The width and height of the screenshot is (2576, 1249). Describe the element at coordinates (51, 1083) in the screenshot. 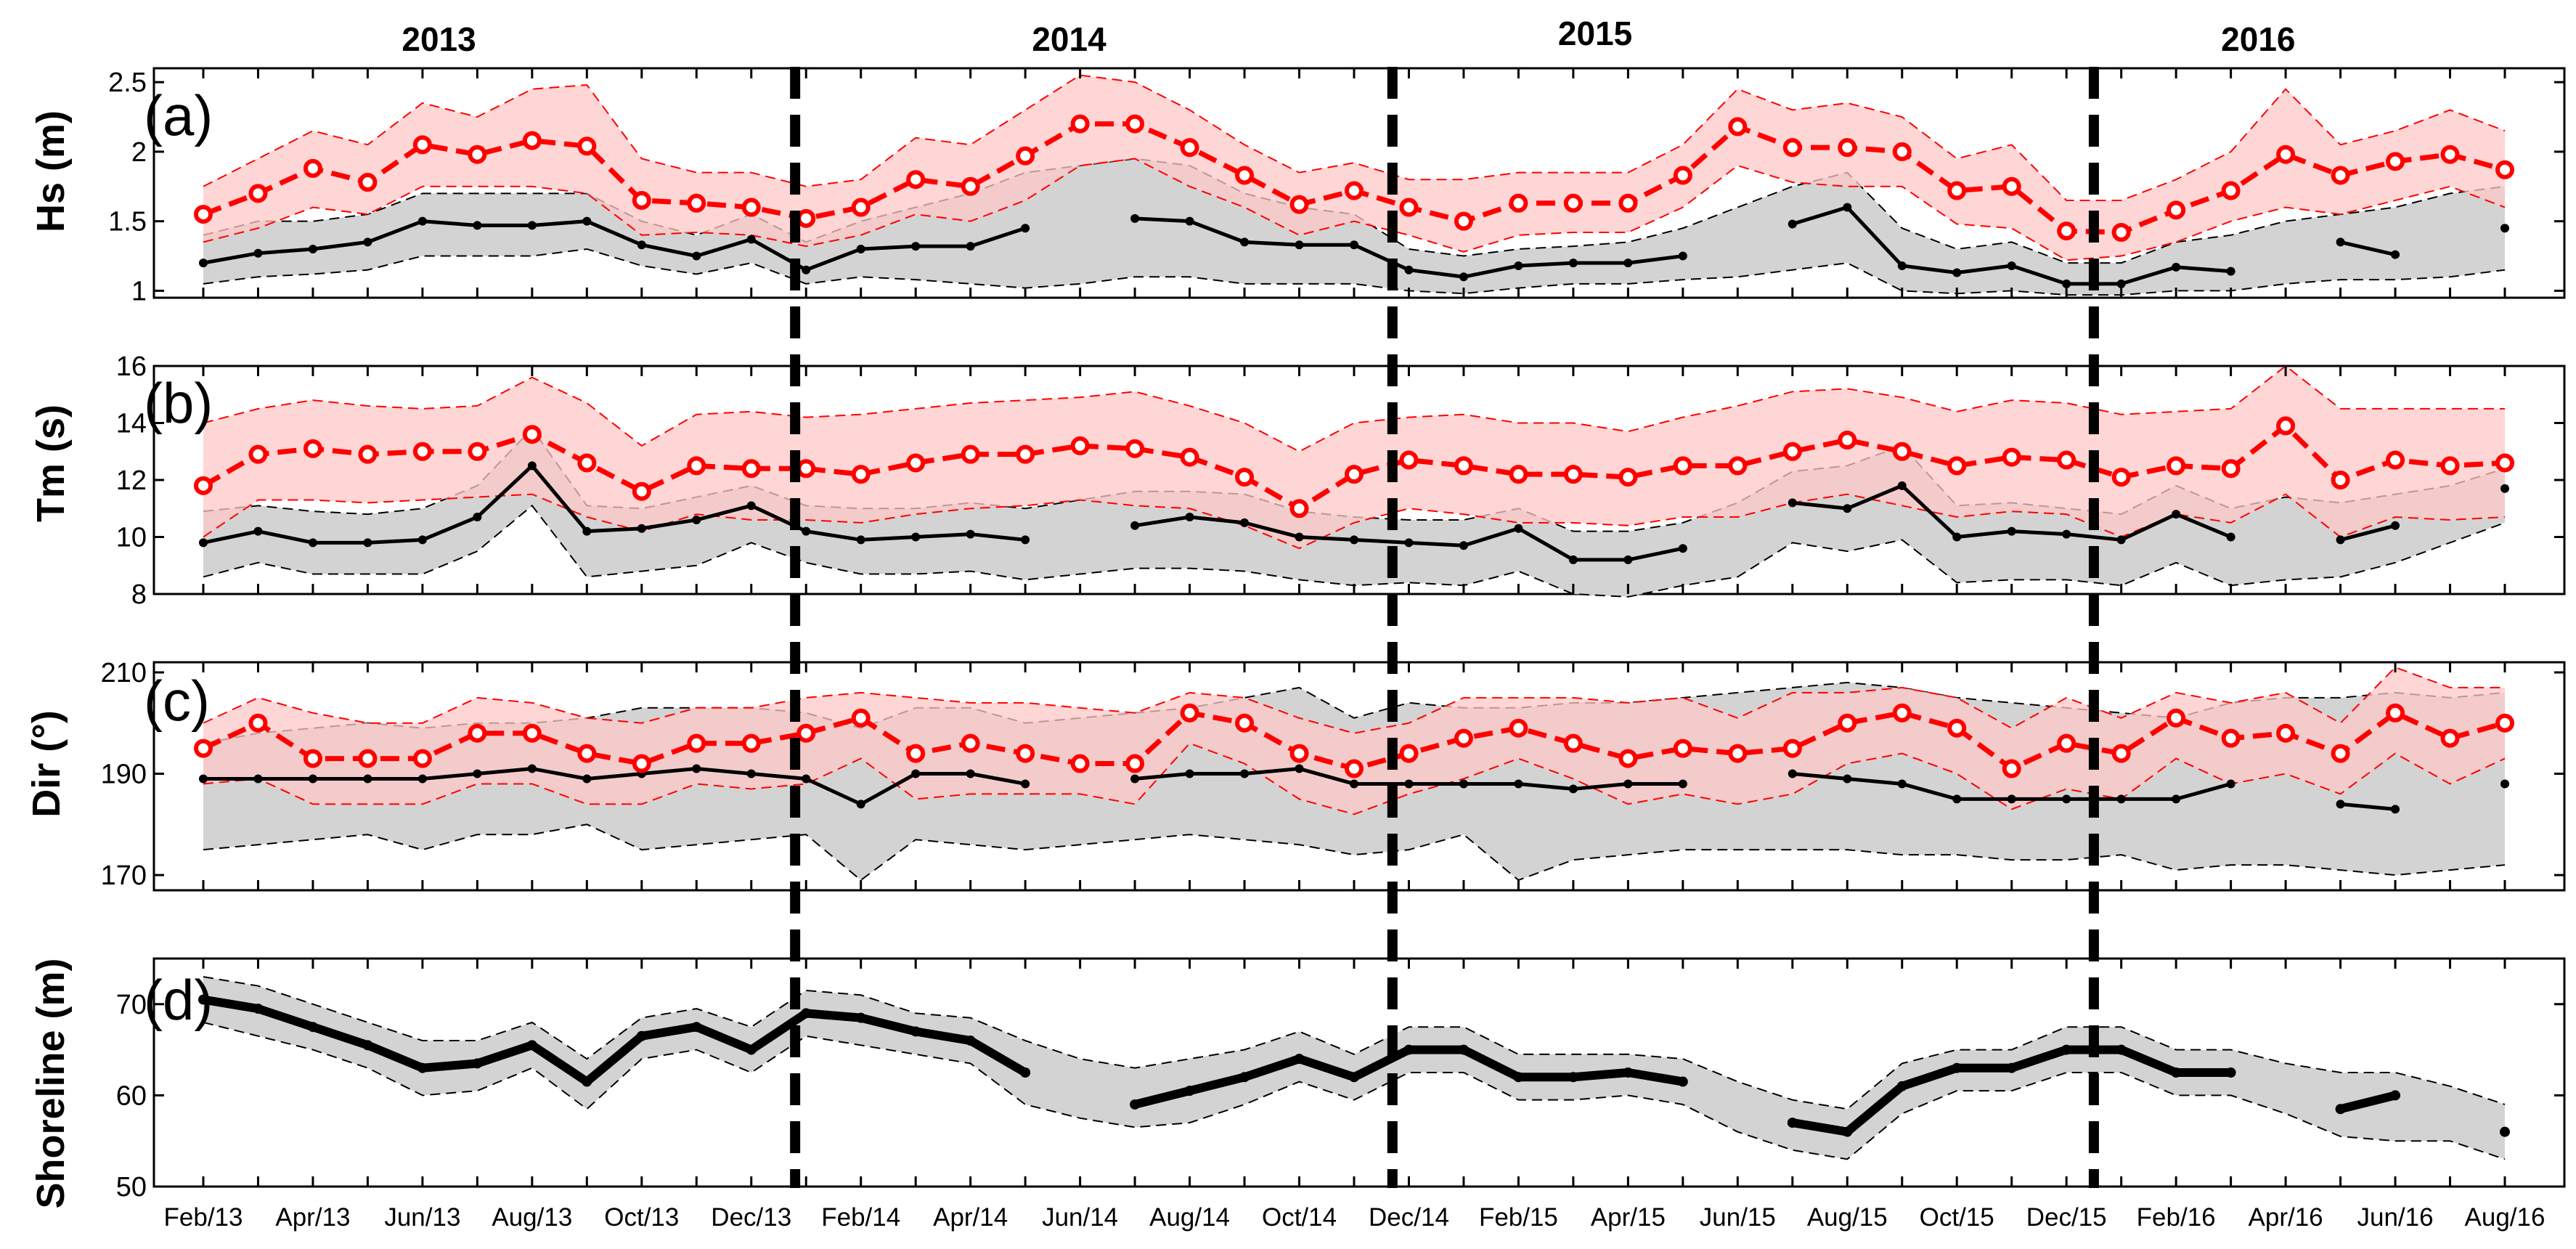

I see `panel-shoreline-ylabel: Shoreline (m)` at that location.